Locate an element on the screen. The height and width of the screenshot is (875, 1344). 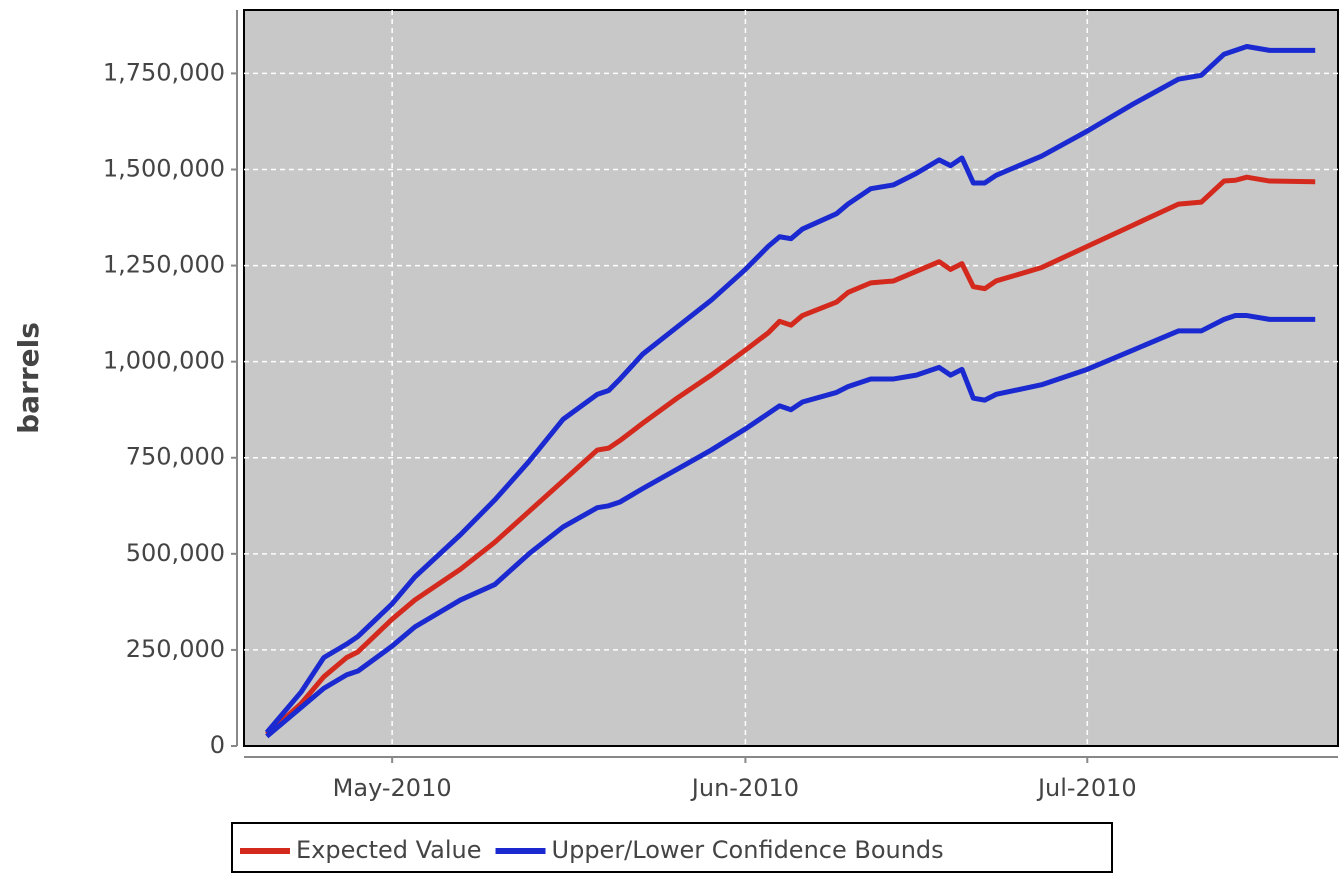
y-tick-label: 1,500,000 is located at coordinates (164, 168).